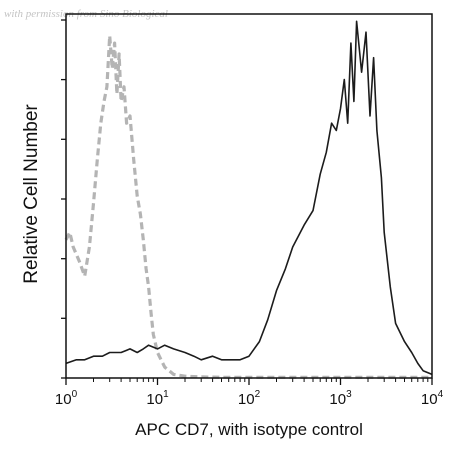  Describe the element at coordinates (249, 398) in the screenshot. I see `x-tick-label: 10²` at that location.